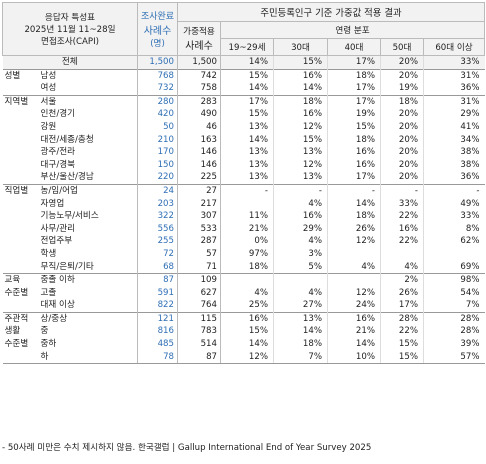 Image resolution: width=486 pixels, height=464 pixels. I want to click on age-pct-cell: 26%, so click(354, 229).